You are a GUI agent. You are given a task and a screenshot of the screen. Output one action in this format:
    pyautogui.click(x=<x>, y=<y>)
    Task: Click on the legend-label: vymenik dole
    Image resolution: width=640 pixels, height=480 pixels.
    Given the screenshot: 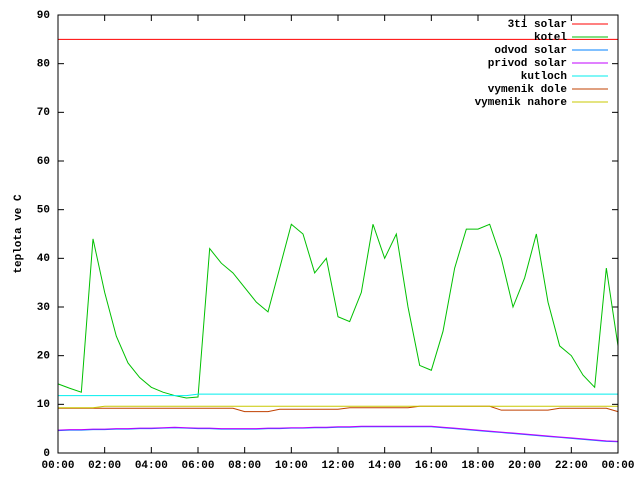 What is the action you would take?
    pyautogui.click(x=528, y=90)
    